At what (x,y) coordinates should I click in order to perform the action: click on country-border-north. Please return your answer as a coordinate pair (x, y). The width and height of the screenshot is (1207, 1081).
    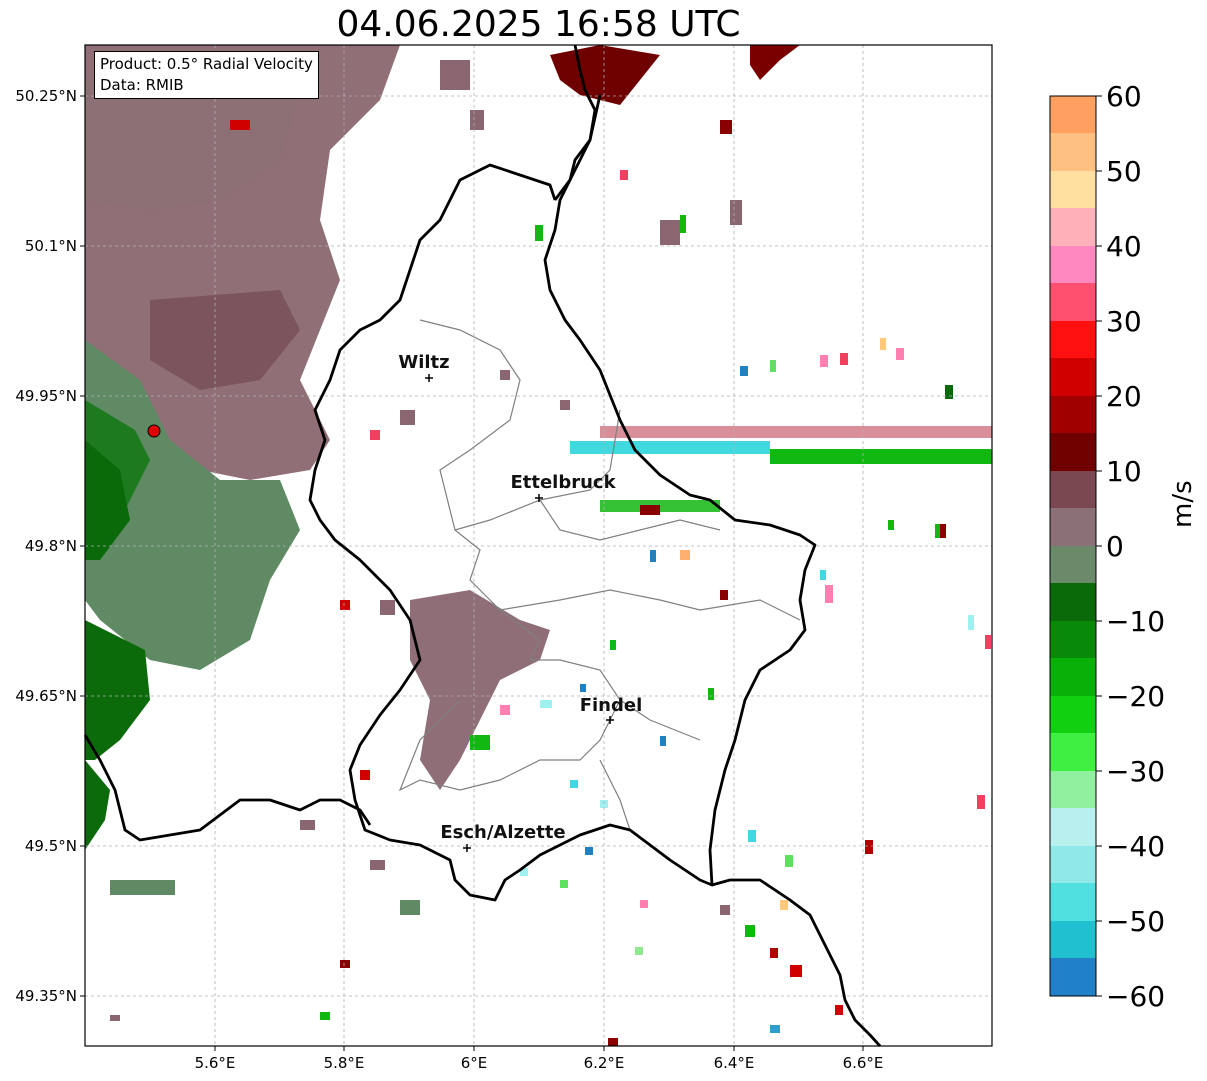
    Looking at the image, I should click on (575, 122).